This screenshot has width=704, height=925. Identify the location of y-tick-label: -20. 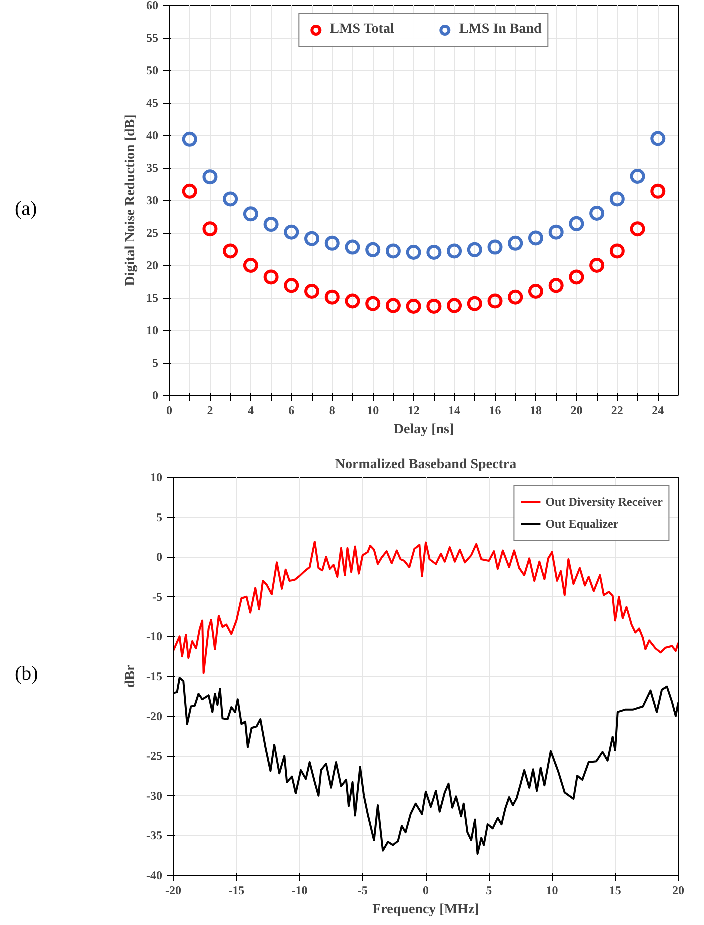
(154, 716).